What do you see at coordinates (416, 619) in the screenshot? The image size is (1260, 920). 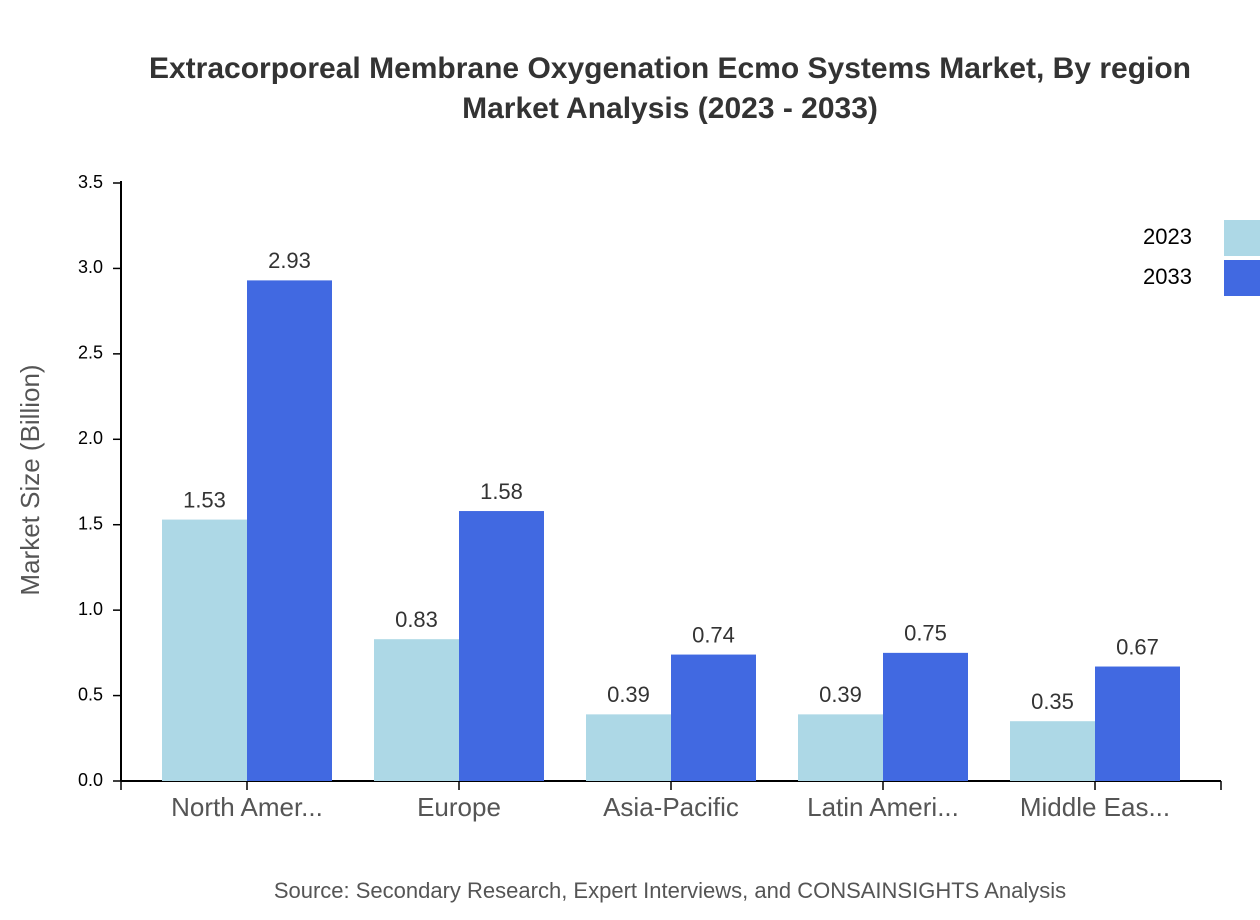 I see `value-label: 0.83` at bounding box center [416, 619].